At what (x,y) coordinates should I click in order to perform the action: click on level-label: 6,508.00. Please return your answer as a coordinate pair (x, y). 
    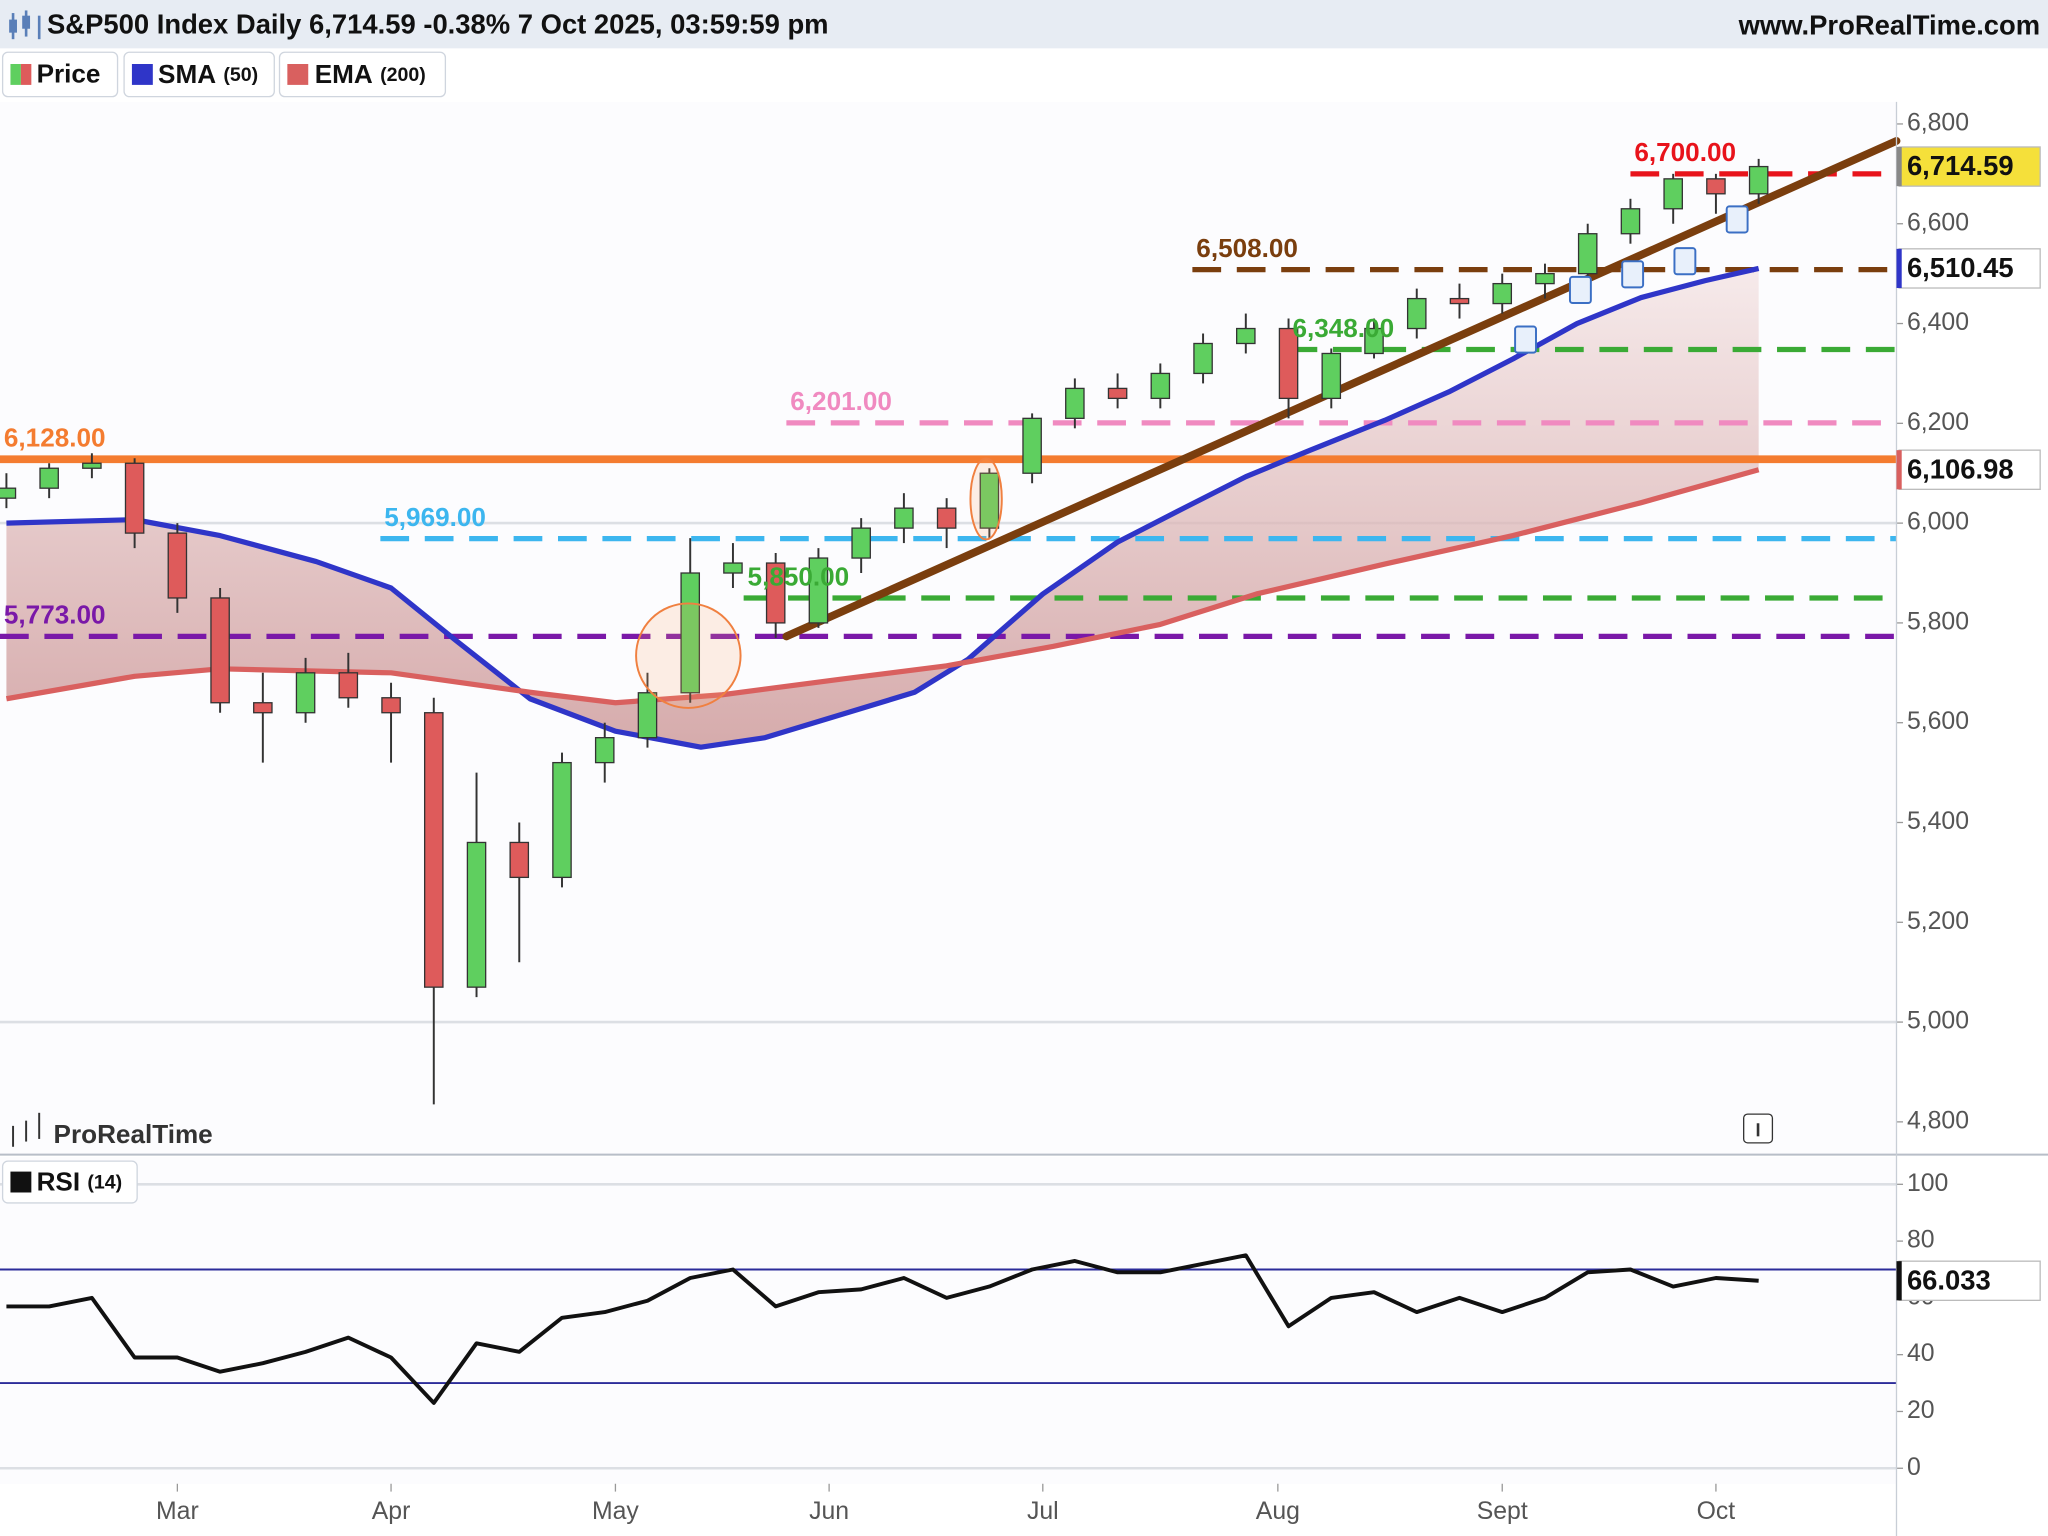
    Looking at the image, I should click on (1247, 248).